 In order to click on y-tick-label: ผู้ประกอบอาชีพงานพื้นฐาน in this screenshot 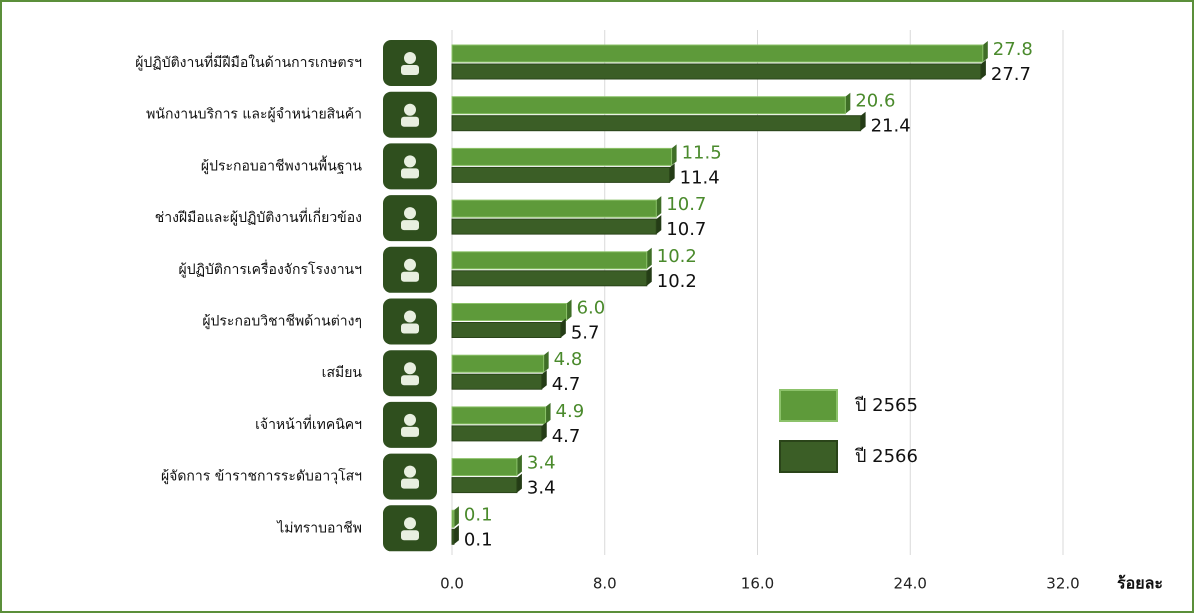, I will do `click(282, 164)`.